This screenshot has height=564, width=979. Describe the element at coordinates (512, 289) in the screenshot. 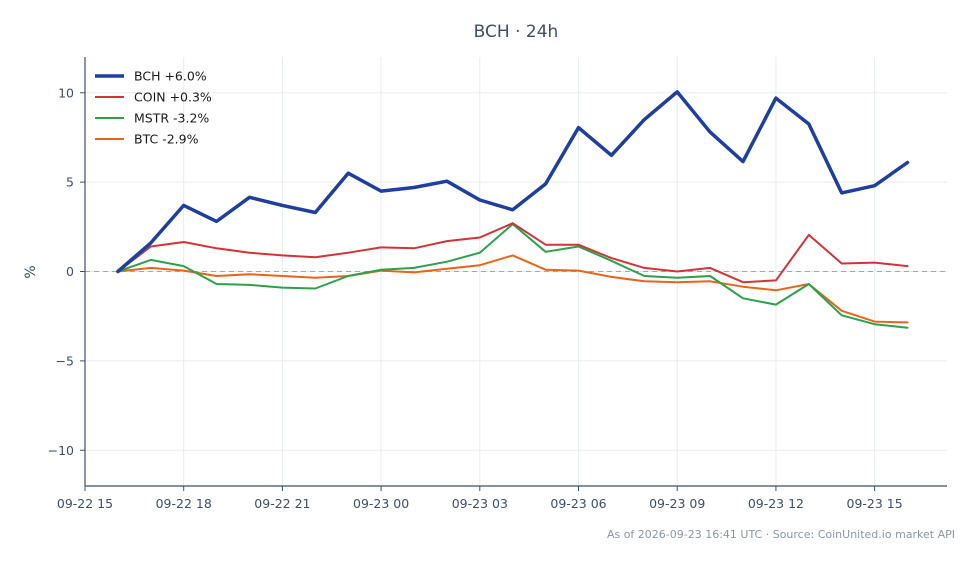

I see `series-line-btc` at that location.